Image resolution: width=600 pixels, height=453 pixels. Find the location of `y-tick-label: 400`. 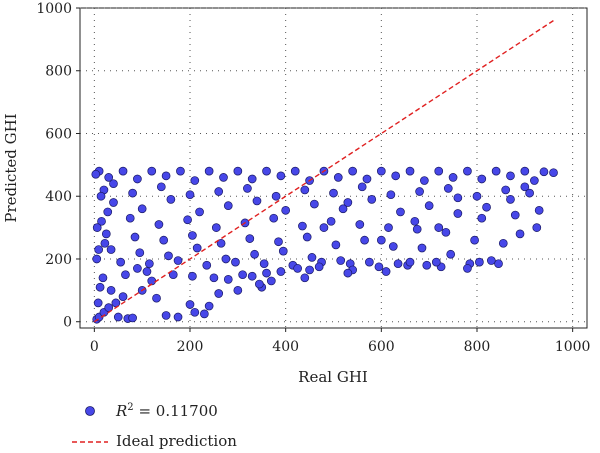

y-tick-label: 400 is located at coordinates (58, 197).